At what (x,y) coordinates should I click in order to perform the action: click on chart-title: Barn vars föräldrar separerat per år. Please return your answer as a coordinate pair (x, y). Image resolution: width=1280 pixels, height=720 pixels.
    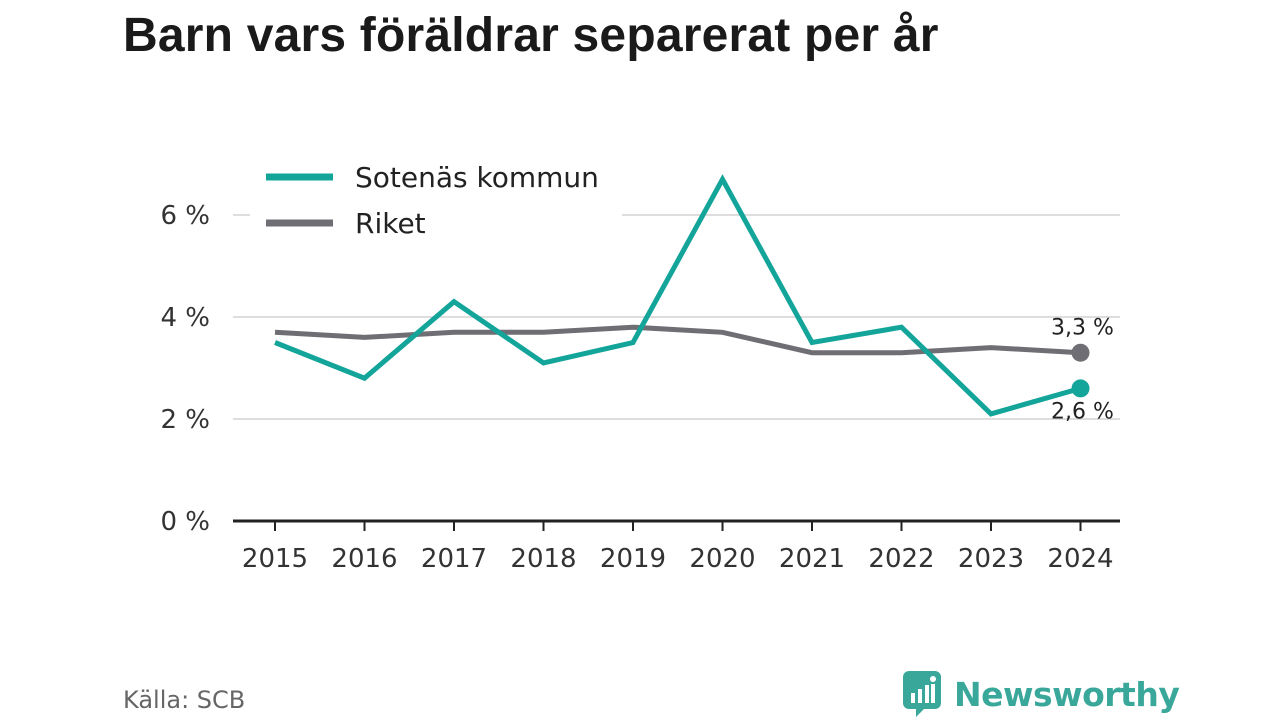
    Looking at the image, I should click on (531, 35).